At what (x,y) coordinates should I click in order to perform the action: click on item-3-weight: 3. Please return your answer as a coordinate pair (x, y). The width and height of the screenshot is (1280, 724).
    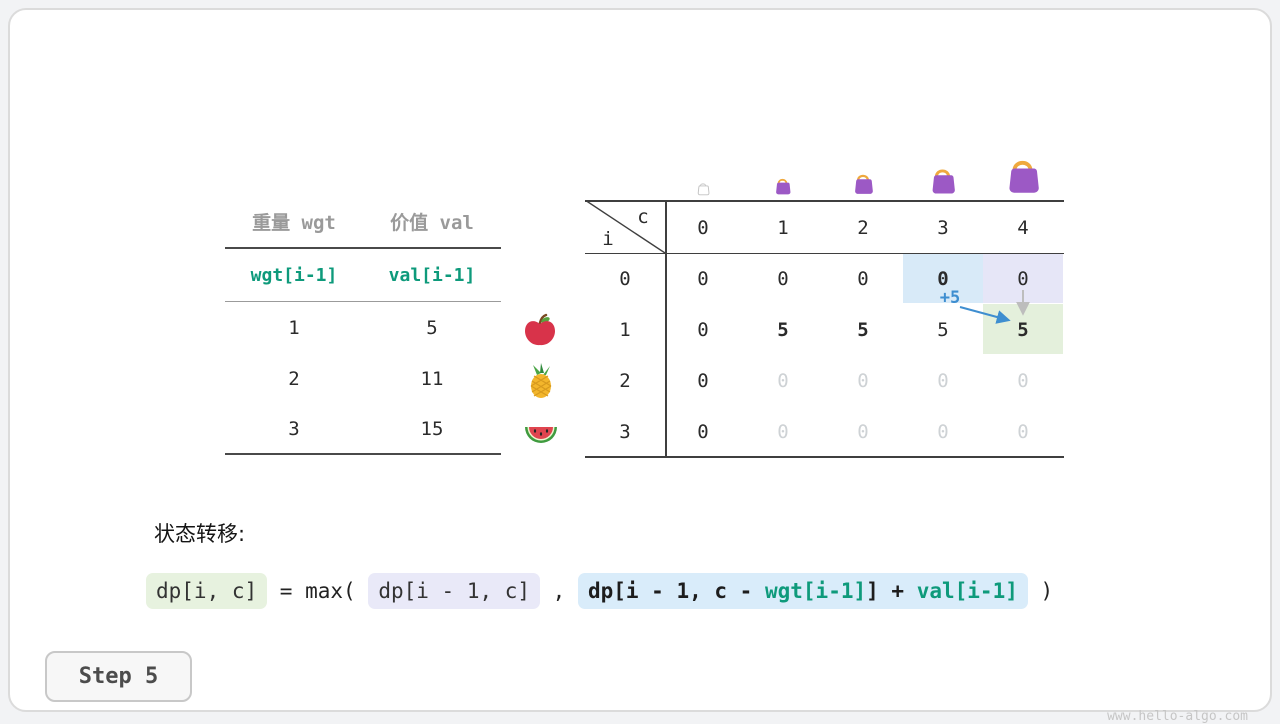
    Looking at the image, I should click on (294, 428).